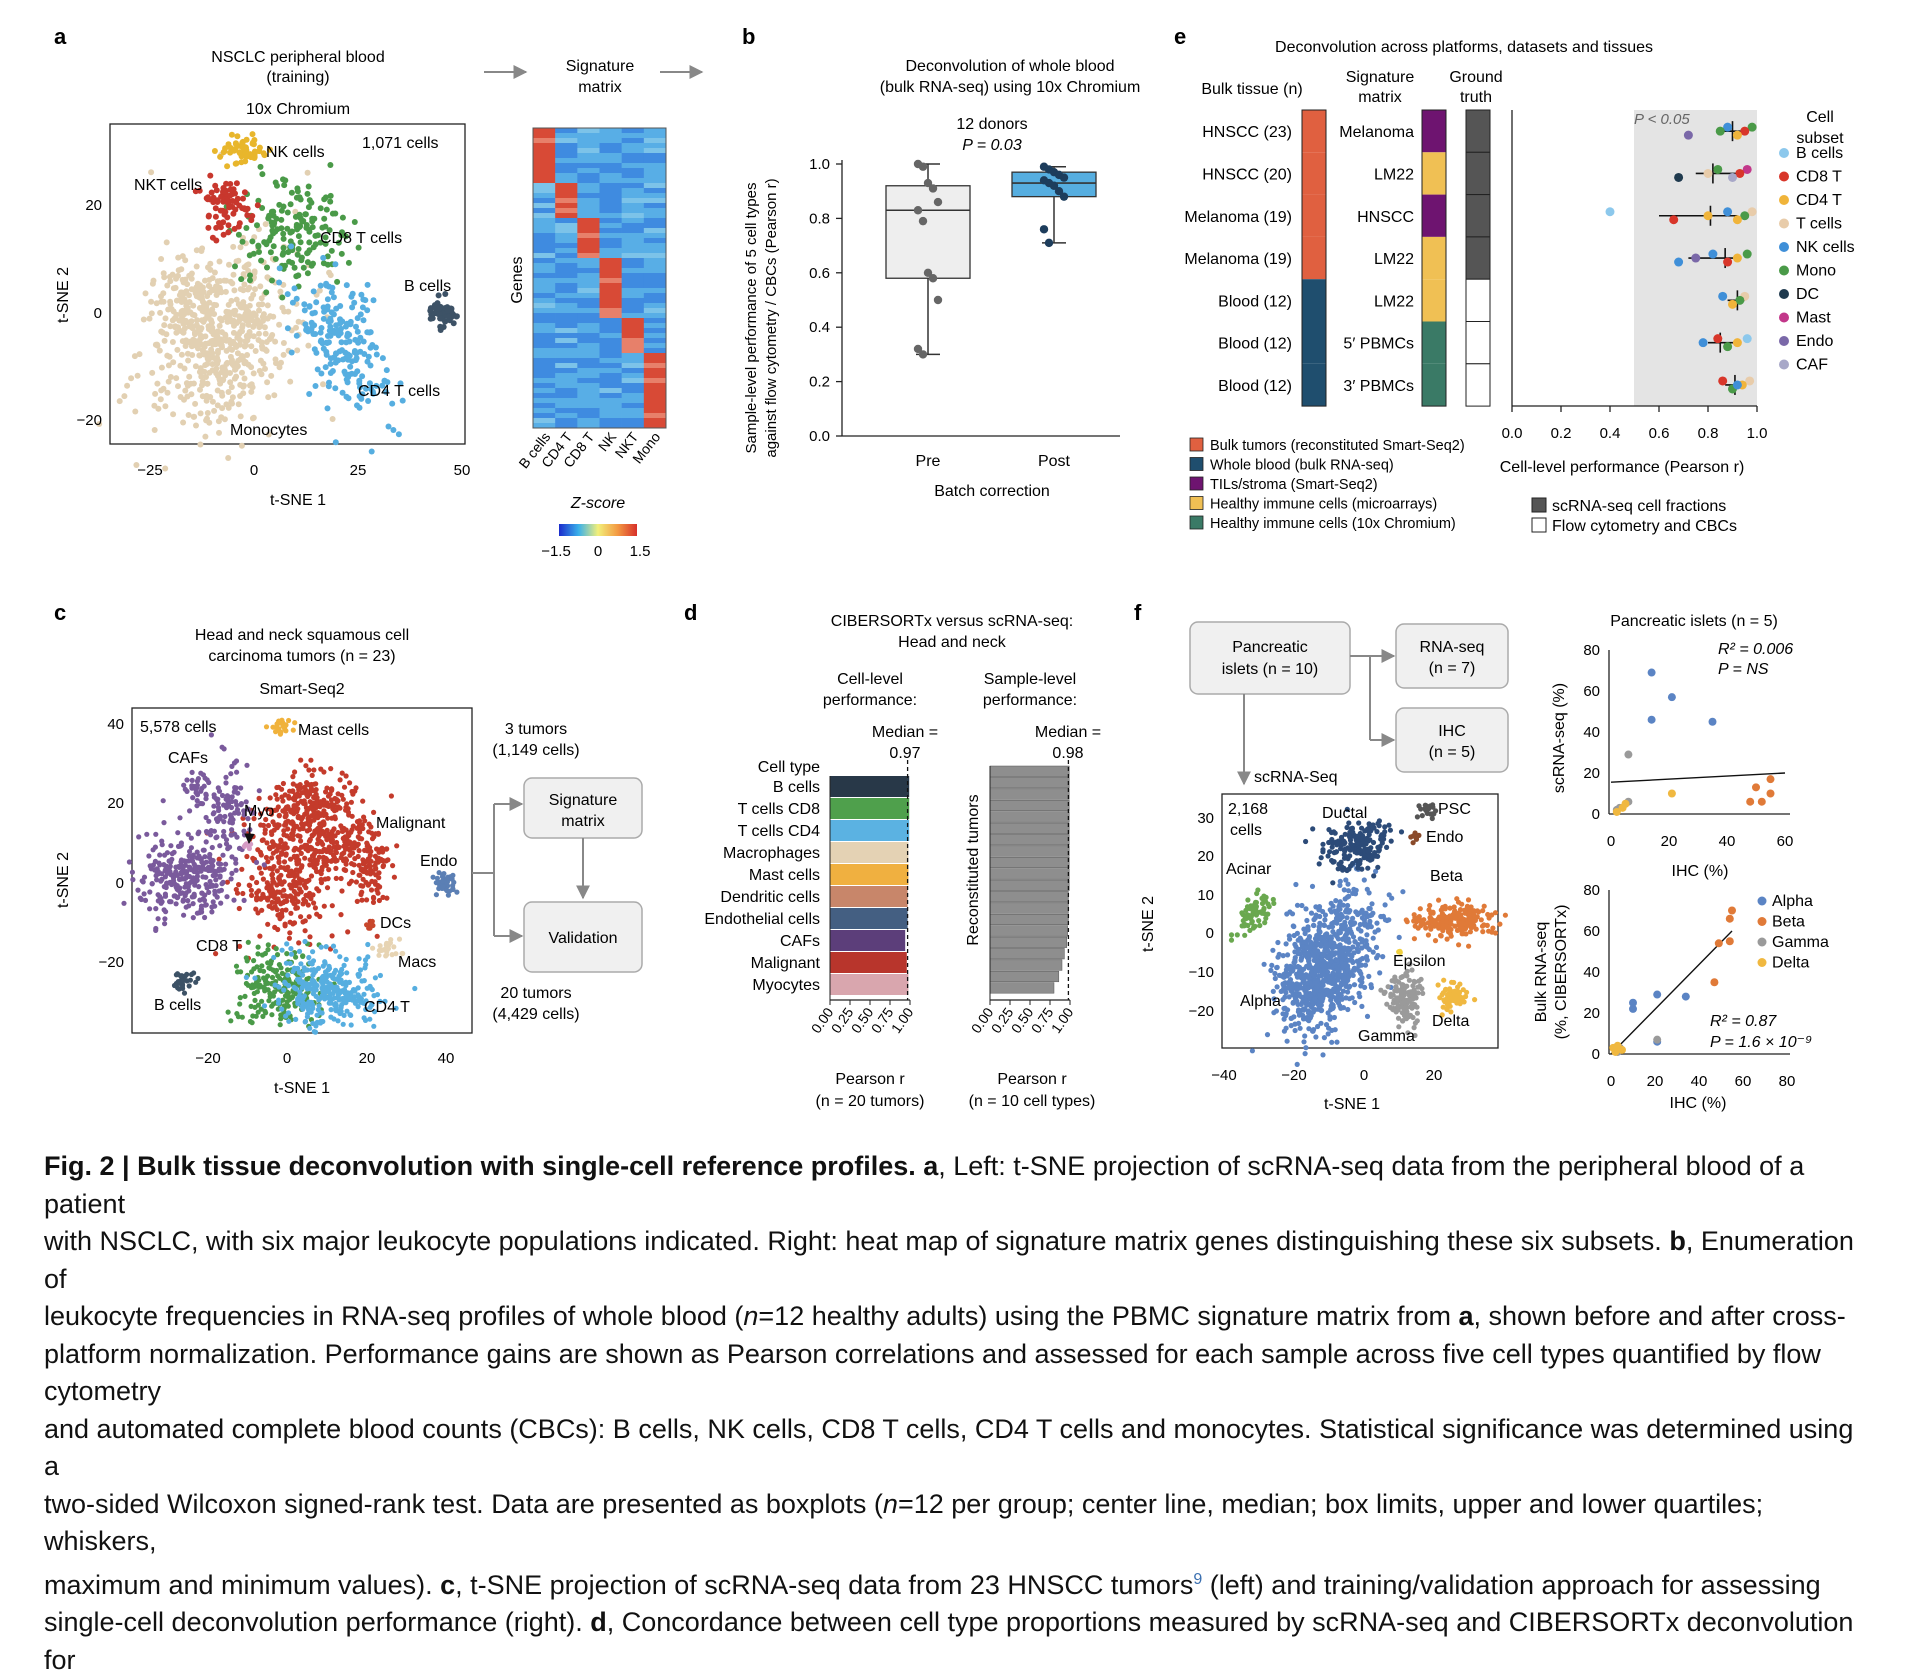 Image resolution: width=1906 pixels, height=1679 pixels. I want to click on d-celltype-label: T cells CD4, so click(779, 831).